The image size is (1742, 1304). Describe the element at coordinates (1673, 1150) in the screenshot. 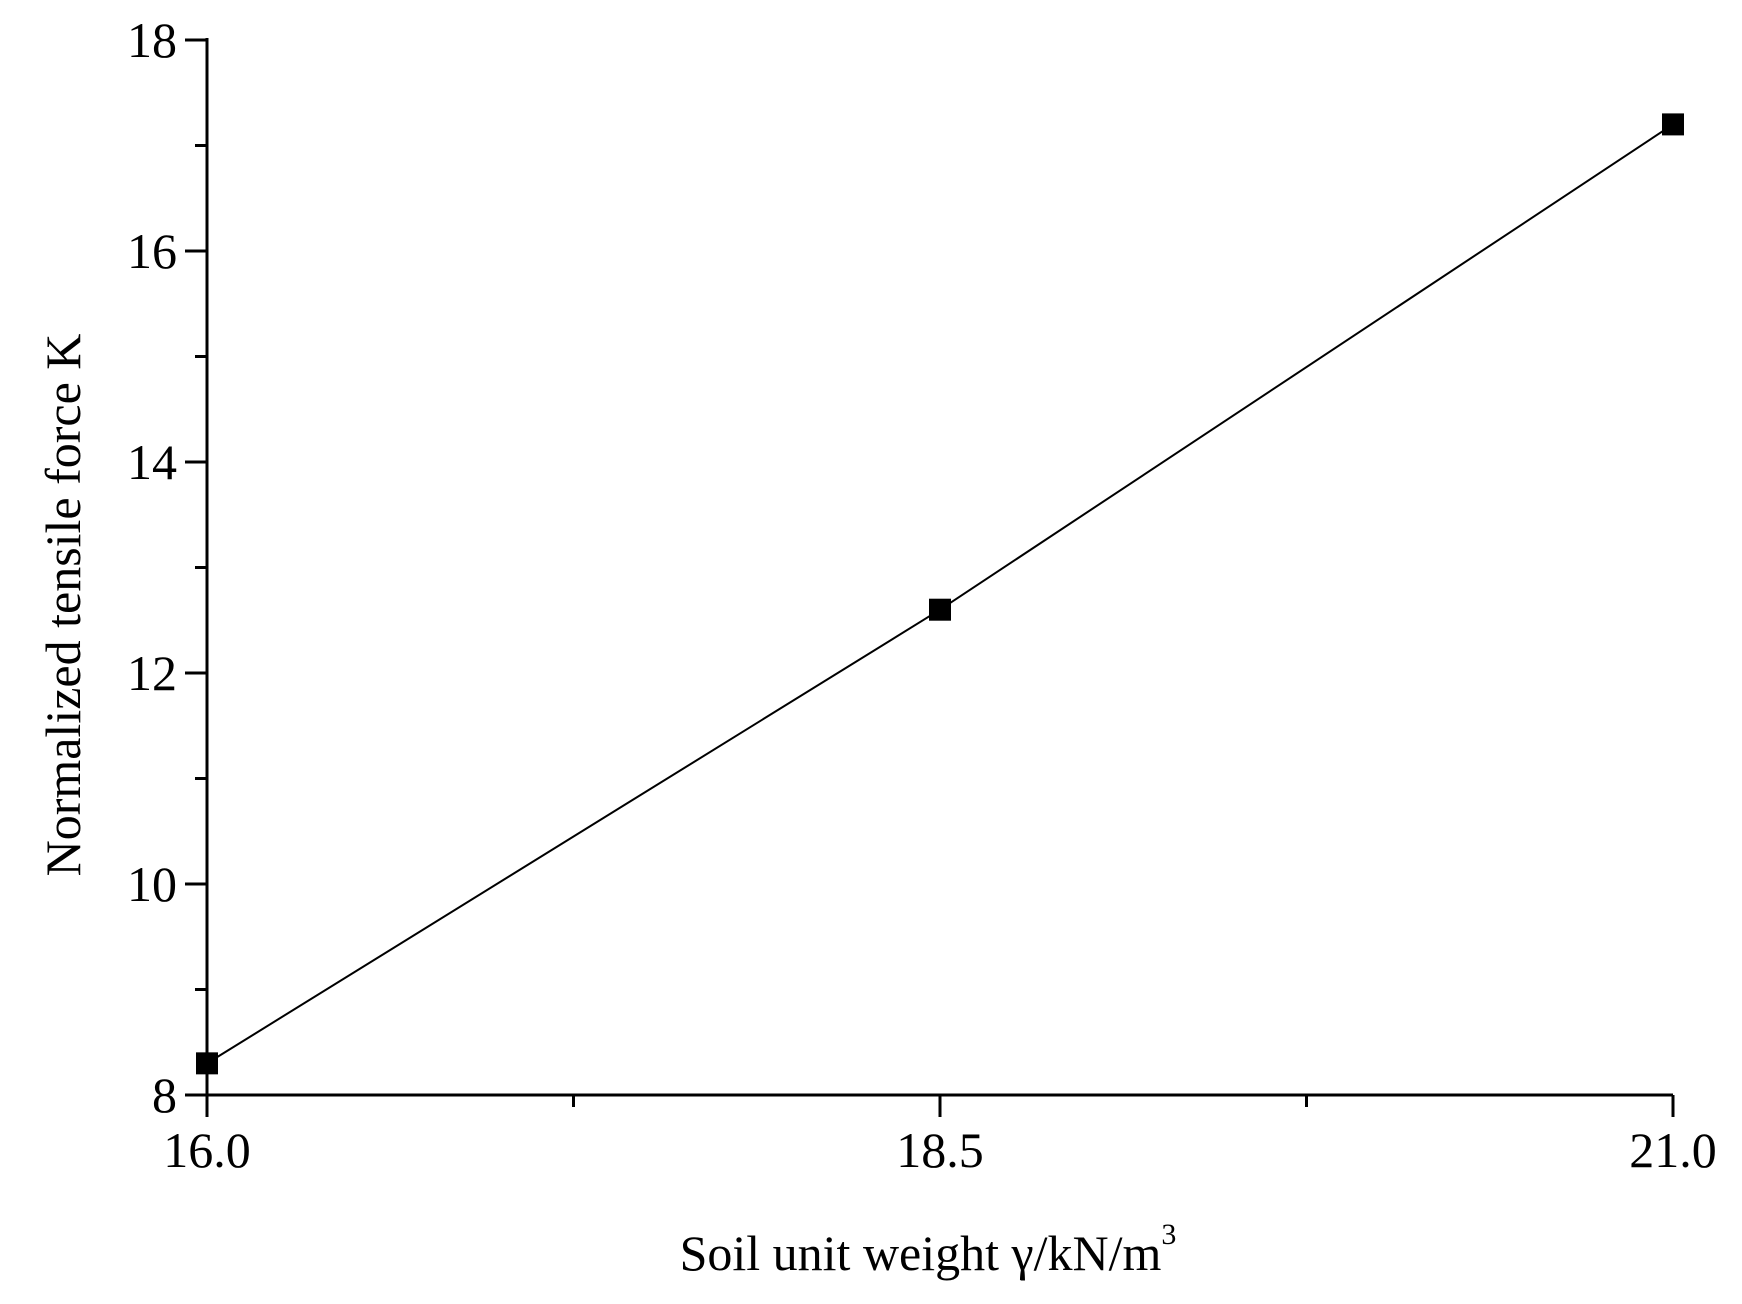

I see `x-tick-label: 21.0` at that location.